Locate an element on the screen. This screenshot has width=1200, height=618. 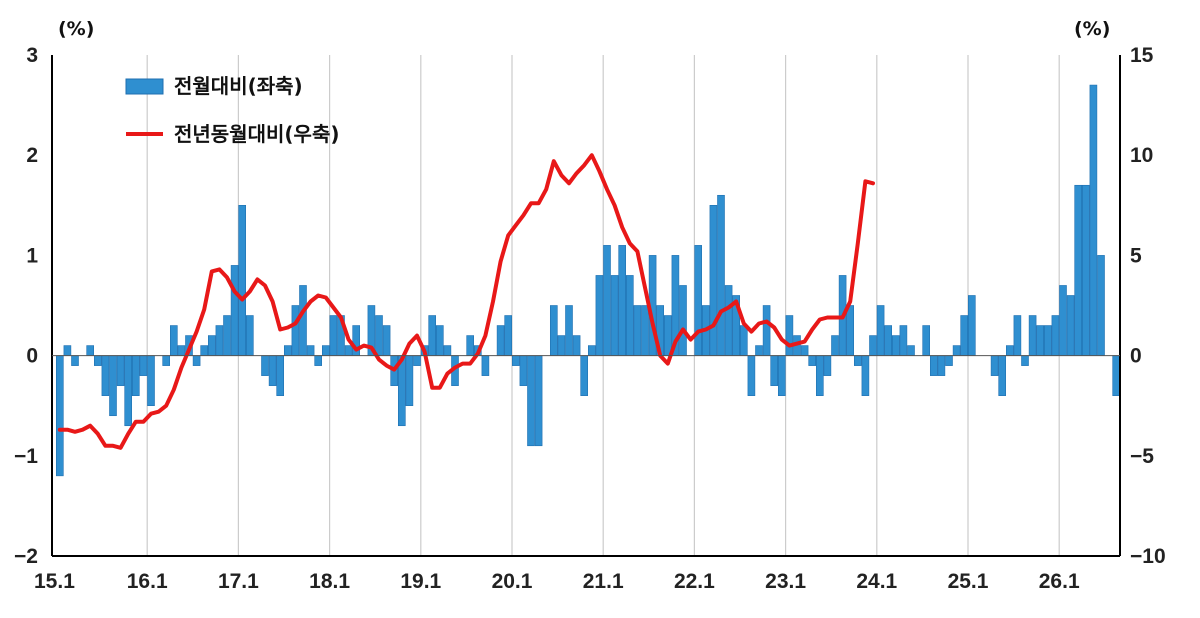
y-right-tick-label: −5 is located at coordinates (1142, 456).